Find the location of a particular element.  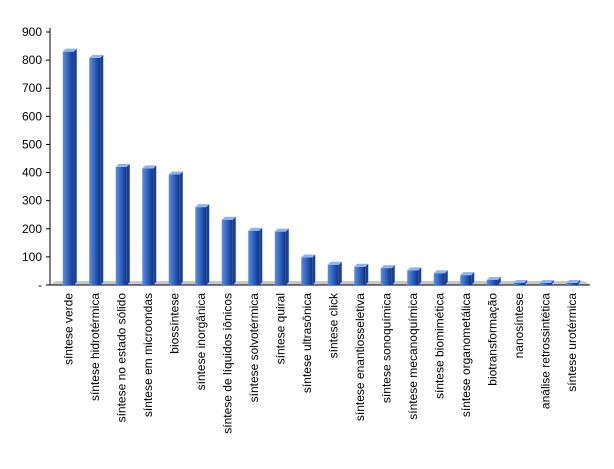

x-tick-label: síntese solvotérmica is located at coordinates (254, 348).